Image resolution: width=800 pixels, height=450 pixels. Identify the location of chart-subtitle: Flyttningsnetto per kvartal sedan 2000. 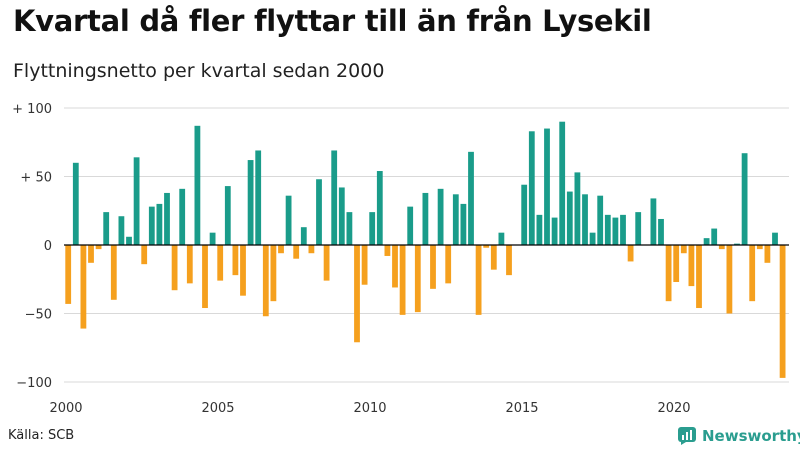
(199, 71).